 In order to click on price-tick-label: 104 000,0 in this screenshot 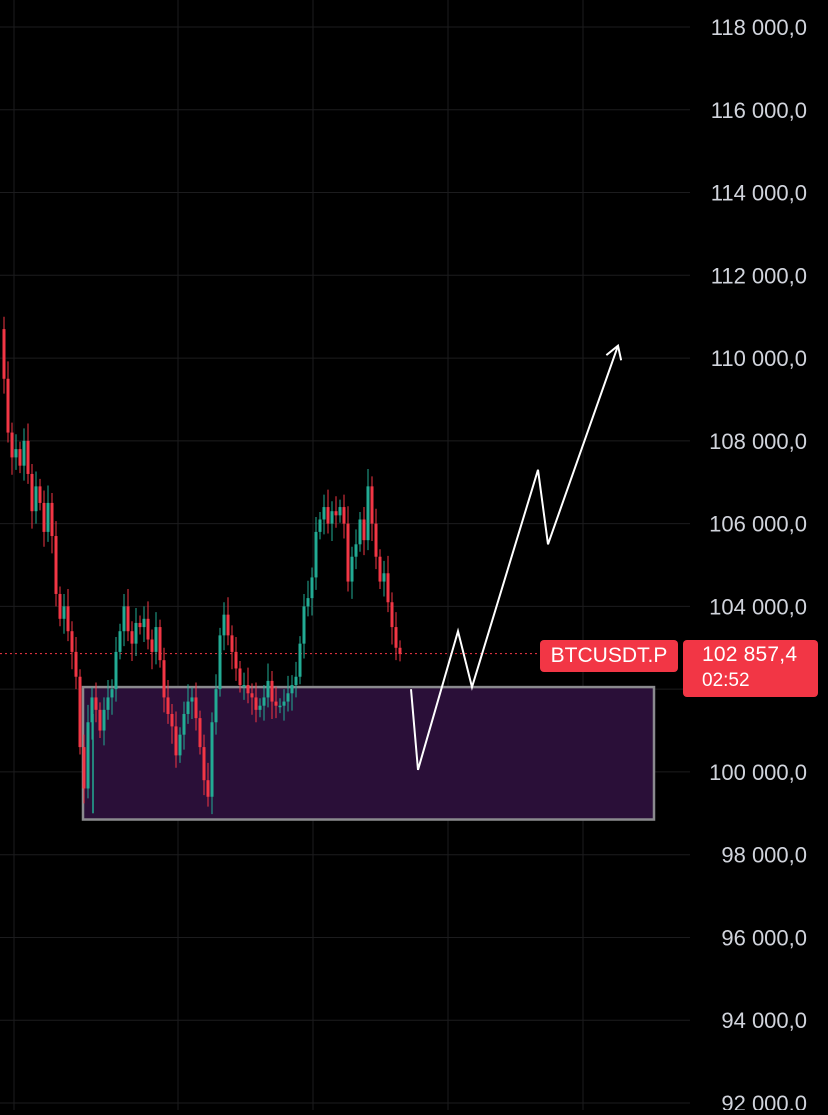, I will do `click(758, 606)`.